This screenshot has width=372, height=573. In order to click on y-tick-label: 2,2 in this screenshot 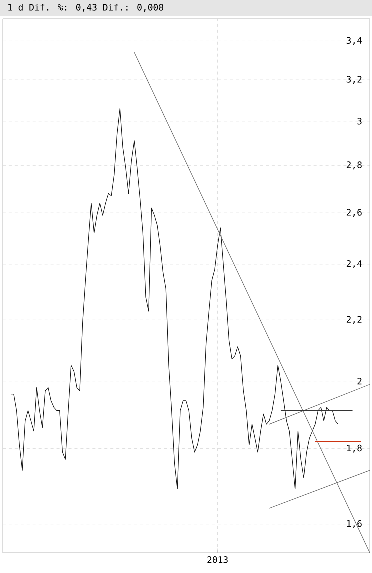, I will do `click(354, 320)`.